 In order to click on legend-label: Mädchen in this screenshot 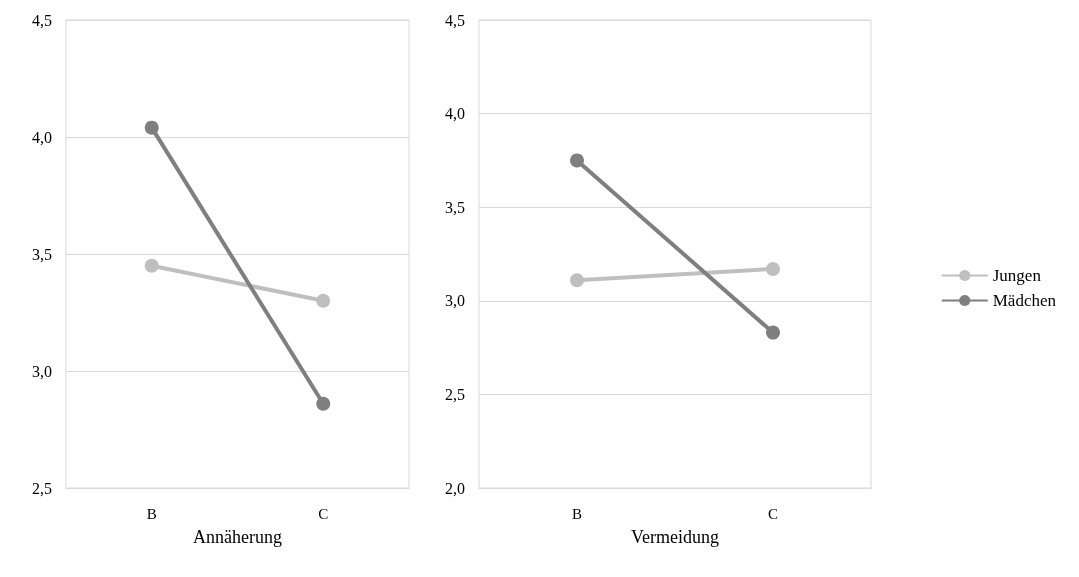, I will do `click(1024, 300)`.